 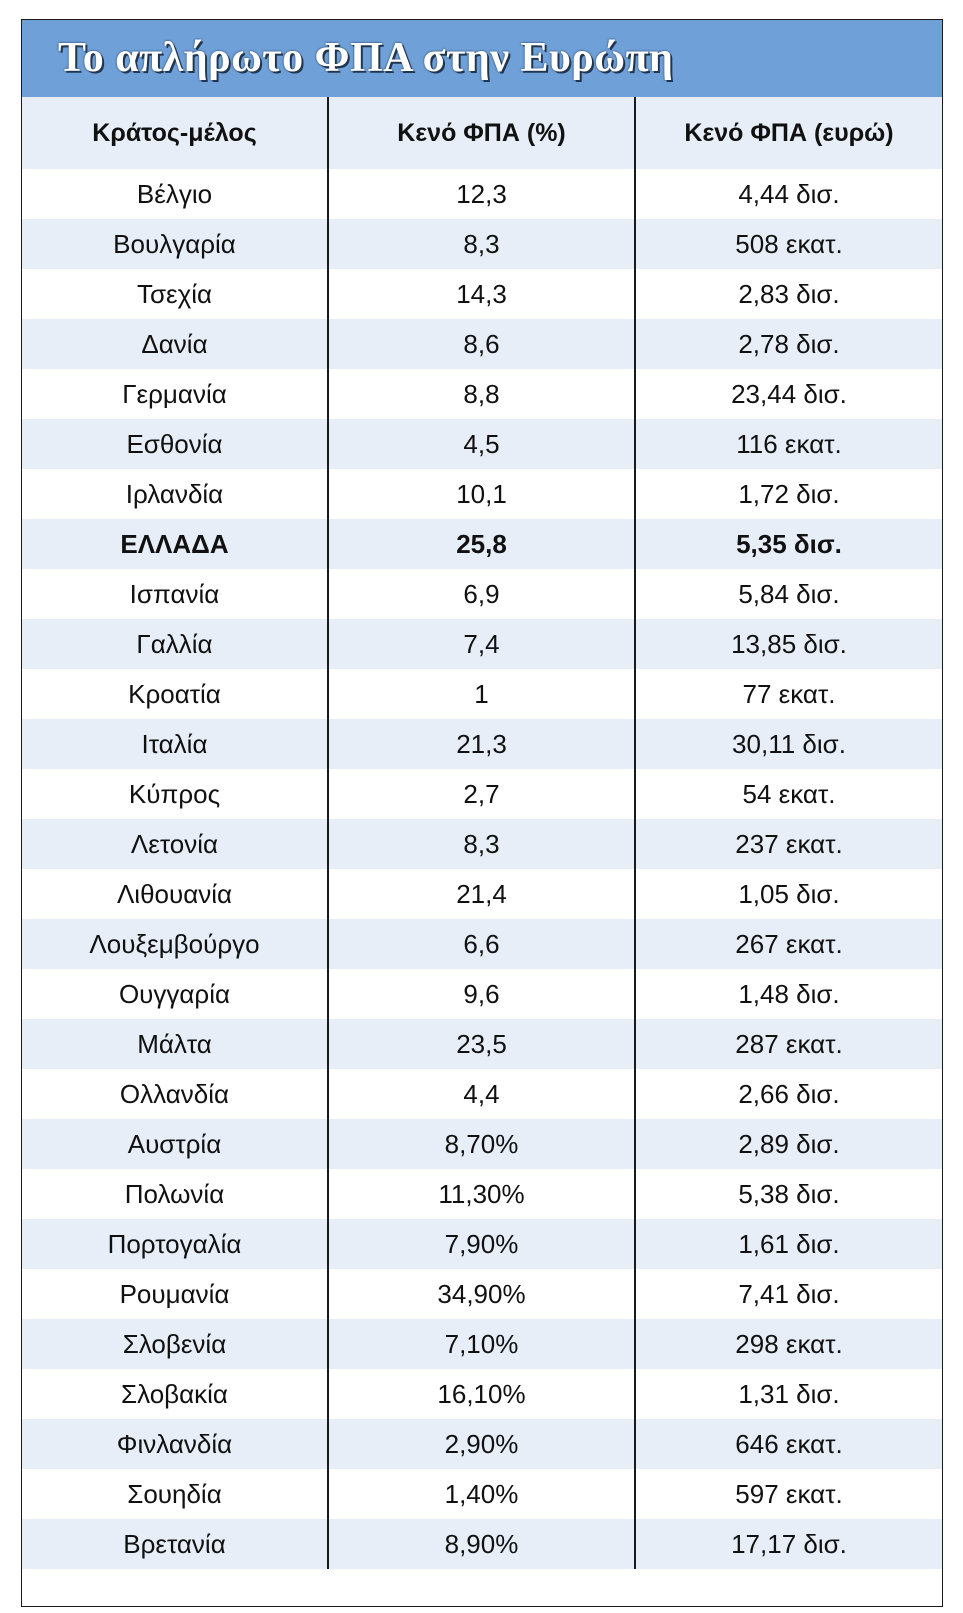 I want to click on cell-gap-euro: 597 εκατ., so click(x=788, y=1494).